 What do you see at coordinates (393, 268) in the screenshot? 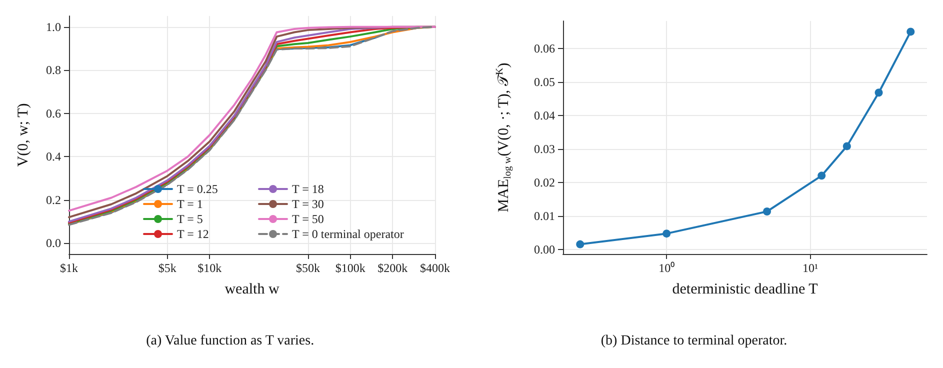
I see `x-tick-label: $200k` at bounding box center [393, 268].